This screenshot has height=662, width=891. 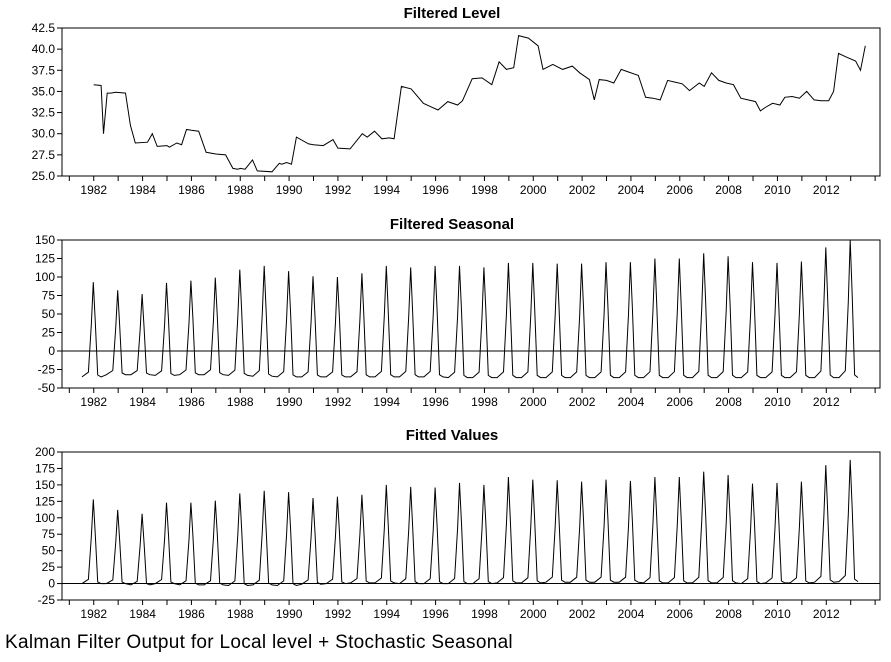 I want to click on y-tick-label: 42.5, so click(x=44, y=28).